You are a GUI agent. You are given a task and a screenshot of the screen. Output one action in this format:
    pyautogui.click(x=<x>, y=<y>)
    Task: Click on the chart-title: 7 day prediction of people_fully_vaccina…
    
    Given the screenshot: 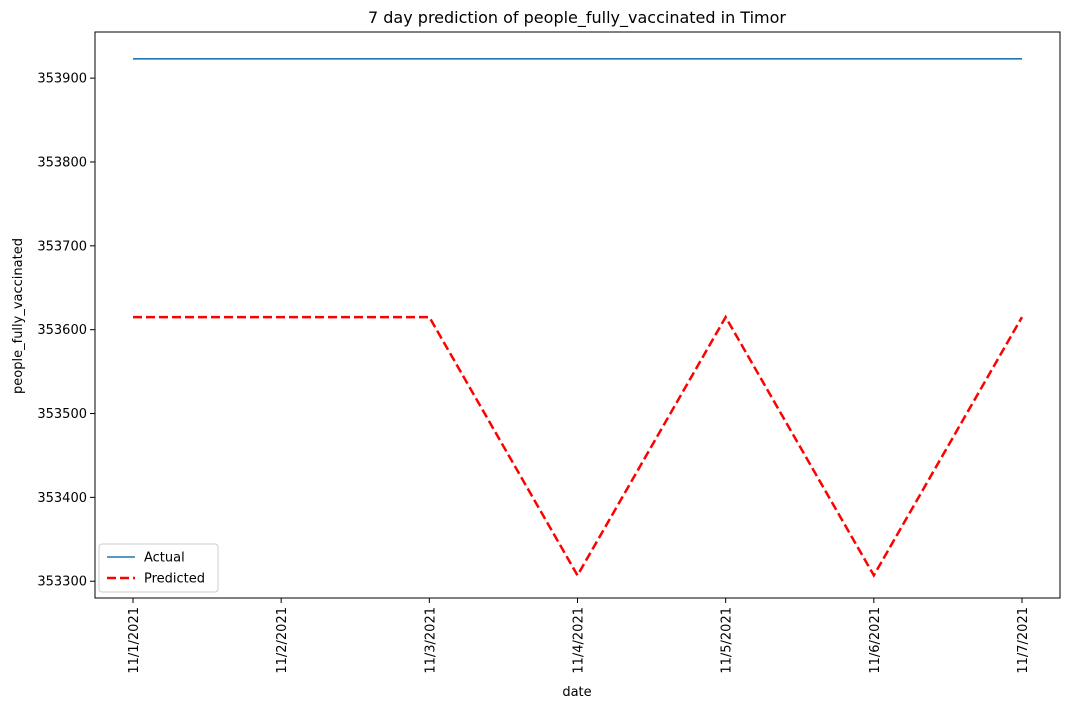 What is the action you would take?
    pyautogui.click(x=577, y=18)
    